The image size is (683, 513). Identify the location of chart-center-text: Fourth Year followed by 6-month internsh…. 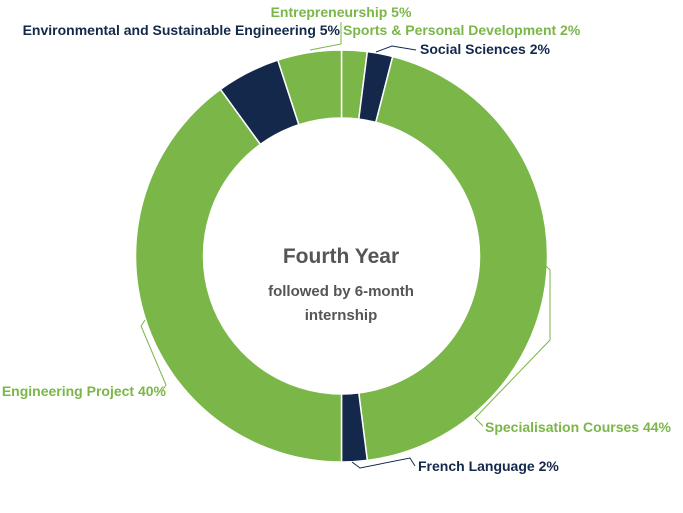
(341, 284).